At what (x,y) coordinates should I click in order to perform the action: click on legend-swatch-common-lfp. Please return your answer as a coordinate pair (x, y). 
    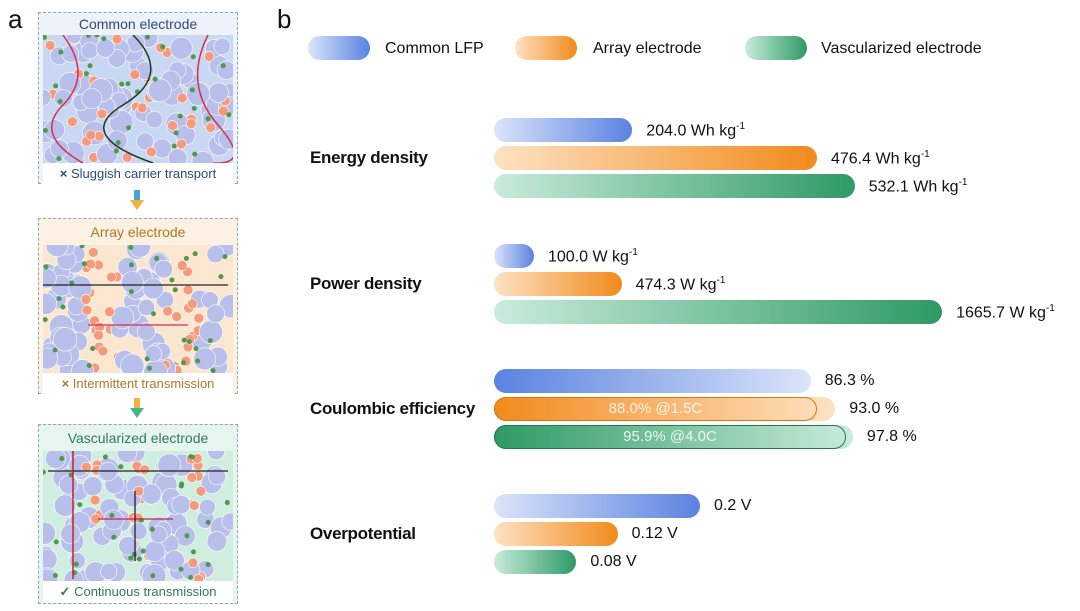
    Looking at the image, I should click on (339, 48).